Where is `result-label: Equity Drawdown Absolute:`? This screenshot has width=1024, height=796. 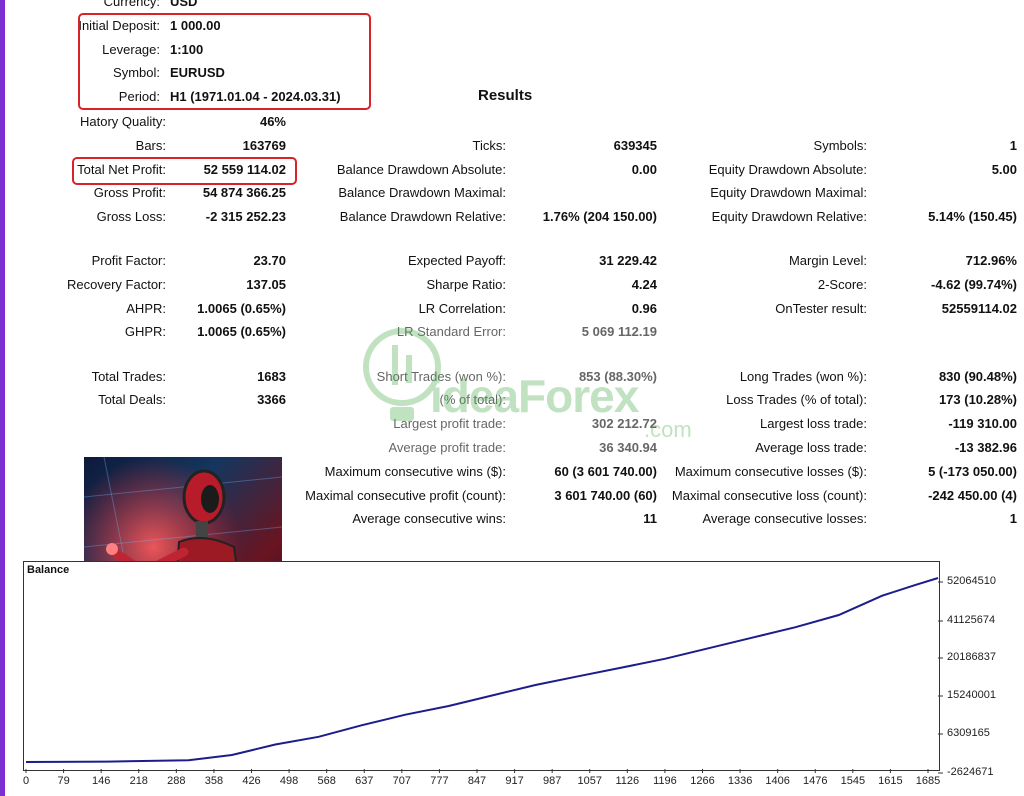 result-label: Equity Drawdown Absolute: is located at coordinates (787, 169).